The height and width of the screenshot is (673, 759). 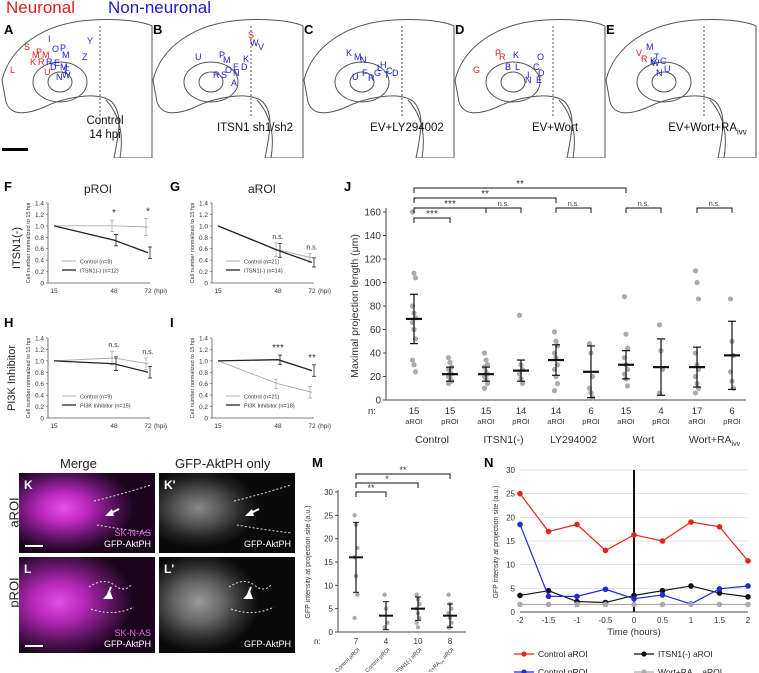 What do you see at coordinates (328, 492) in the screenshot?
I see `y-tick-label: 30` at bounding box center [328, 492].